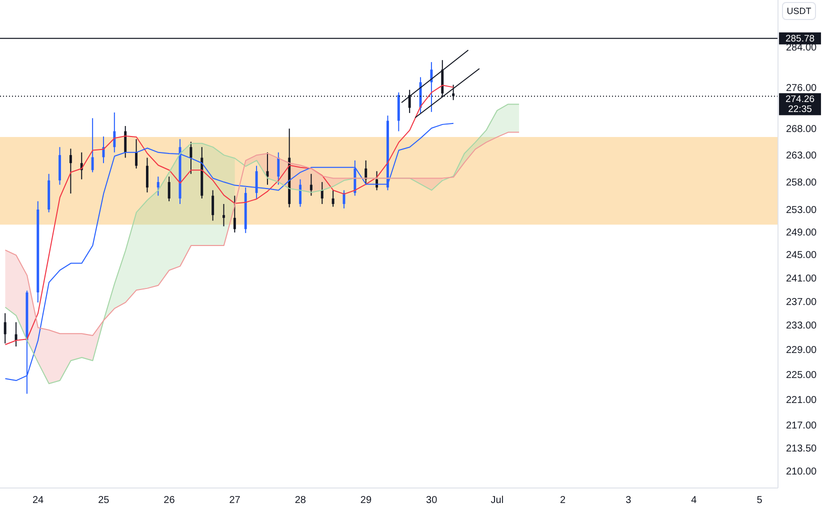 Image resolution: width=822 pixels, height=522 pixels. What do you see at coordinates (802, 210) in the screenshot?
I see `y-tick-label: 253.00` at bounding box center [802, 210].